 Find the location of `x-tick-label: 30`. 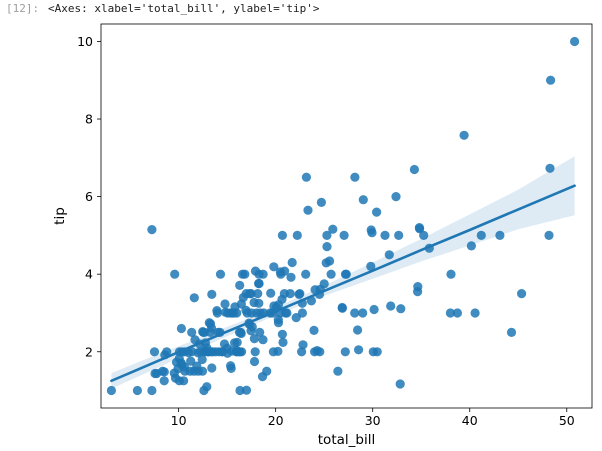

x-tick-label: 30 is located at coordinates (373, 420).